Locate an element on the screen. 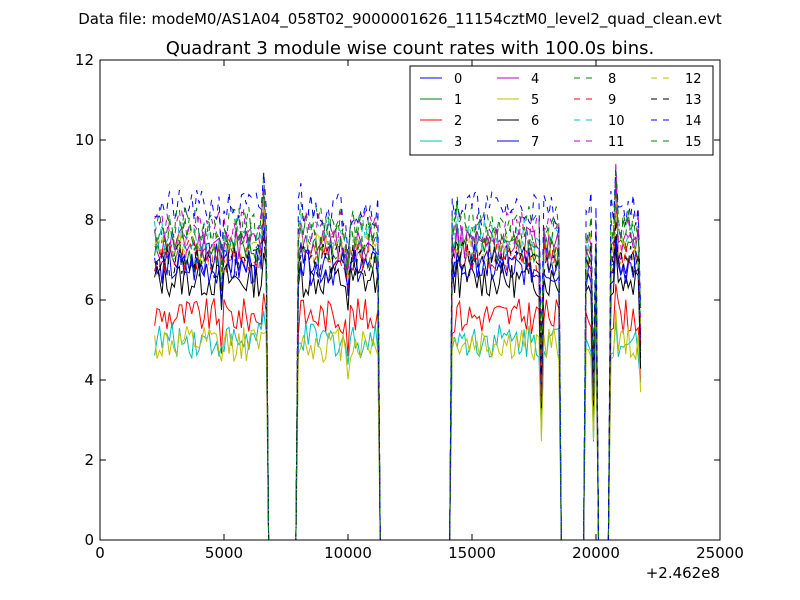 This screenshot has height=600, width=800. y-tick-label: 12 is located at coordinates (84, 60).